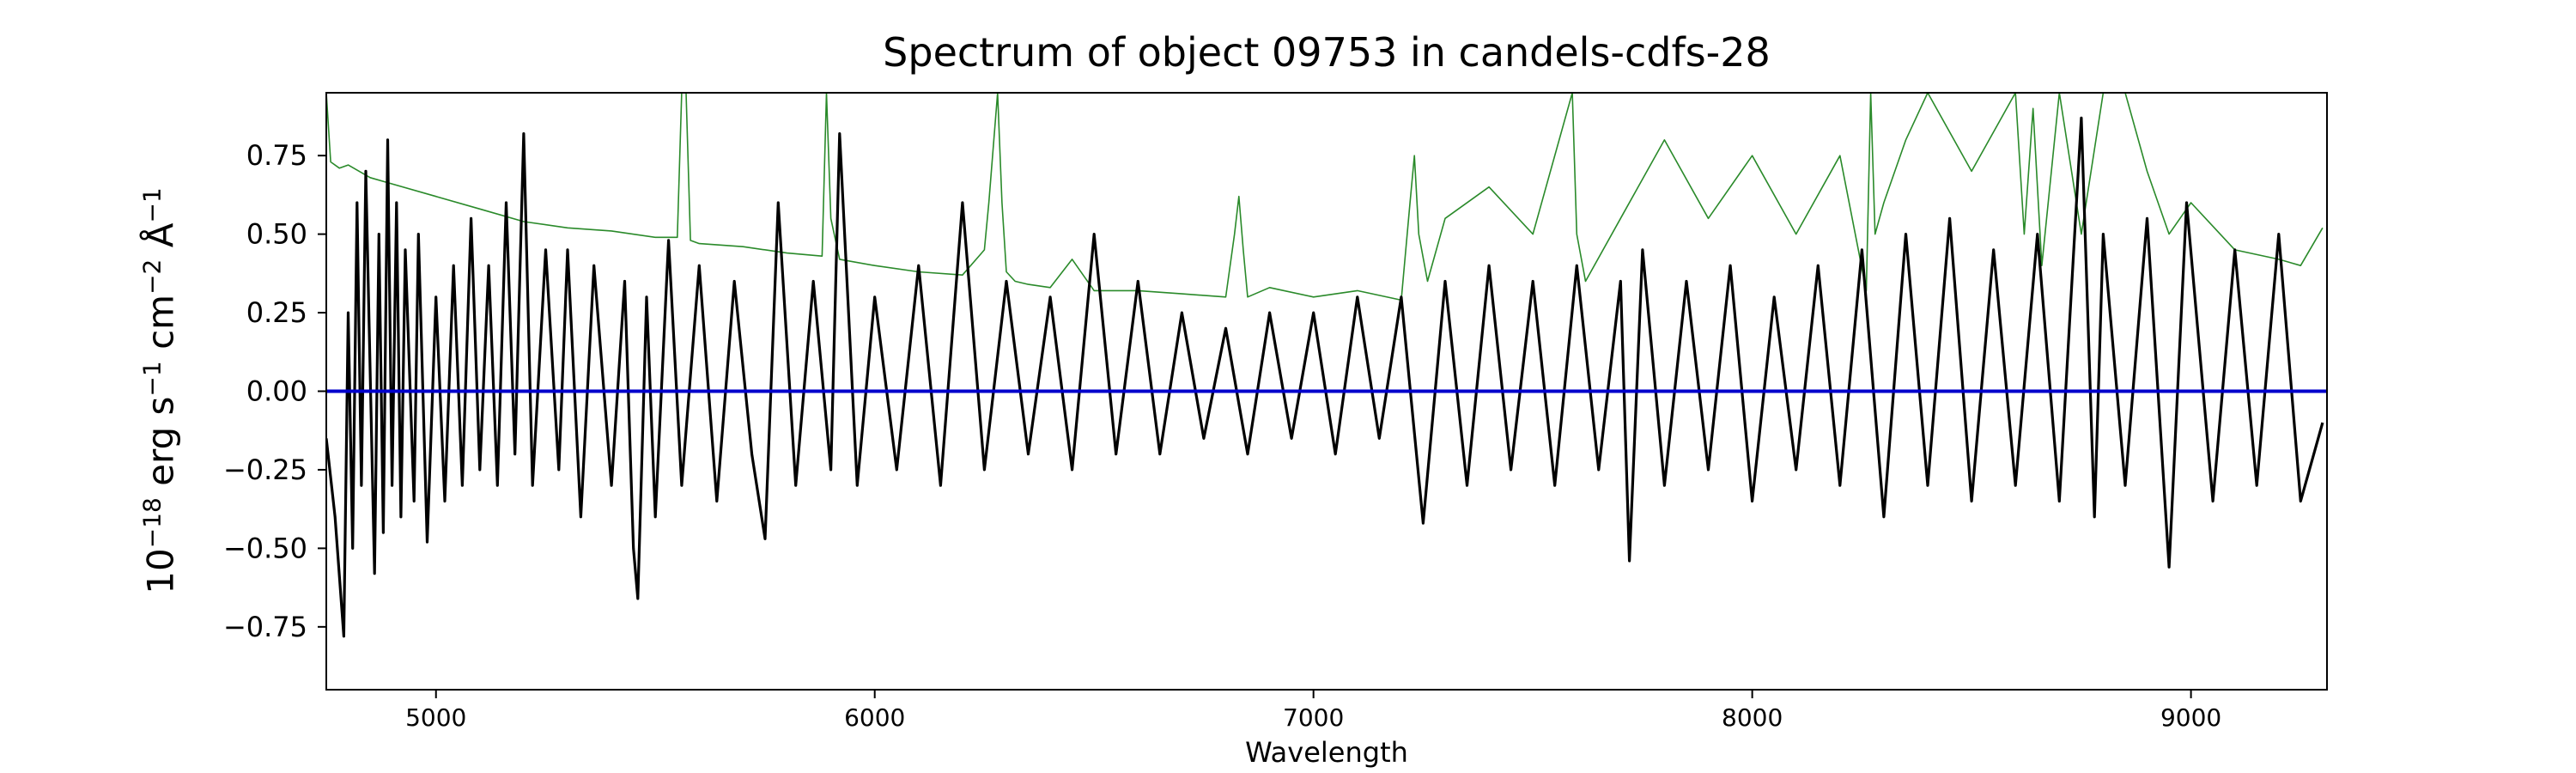  Describe the element at coordinates (1327, 752) in the screenshot. I see `x-axis-label: Wavelength` at that location.